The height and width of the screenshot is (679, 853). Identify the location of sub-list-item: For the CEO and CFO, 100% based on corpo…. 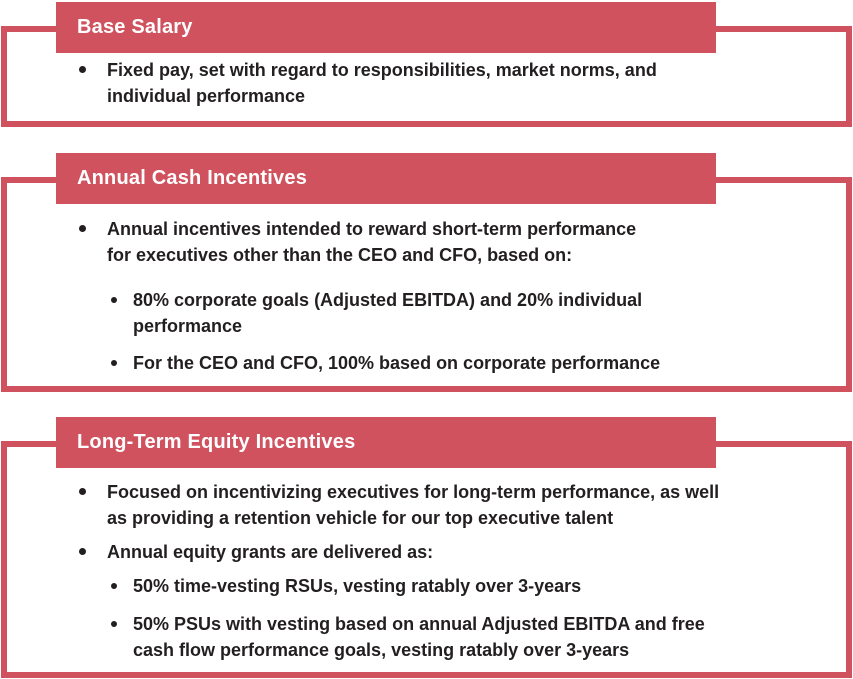
(458, 363).